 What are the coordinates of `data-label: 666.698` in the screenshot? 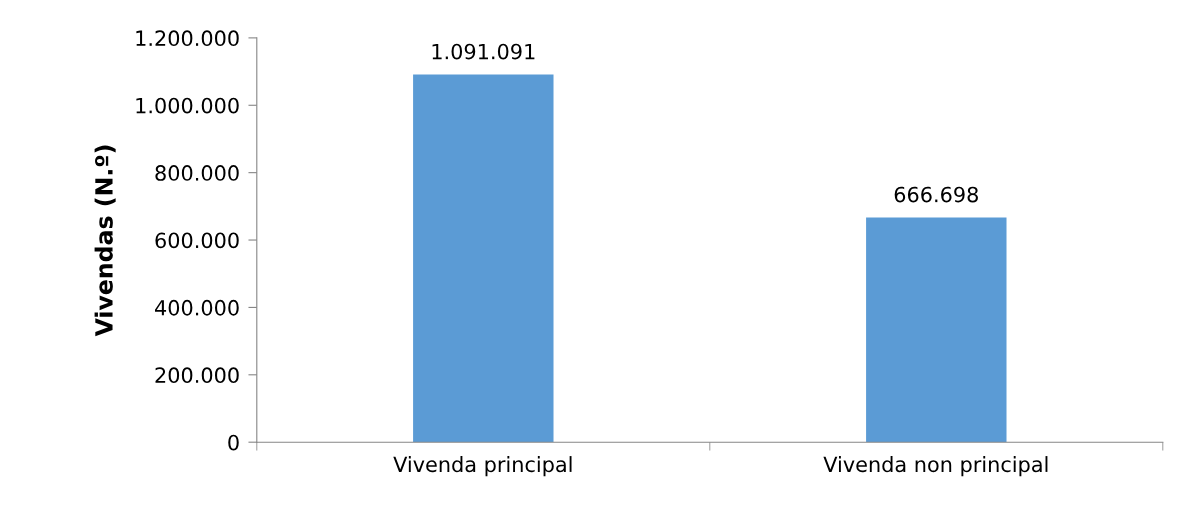 It's located at (936, 194).